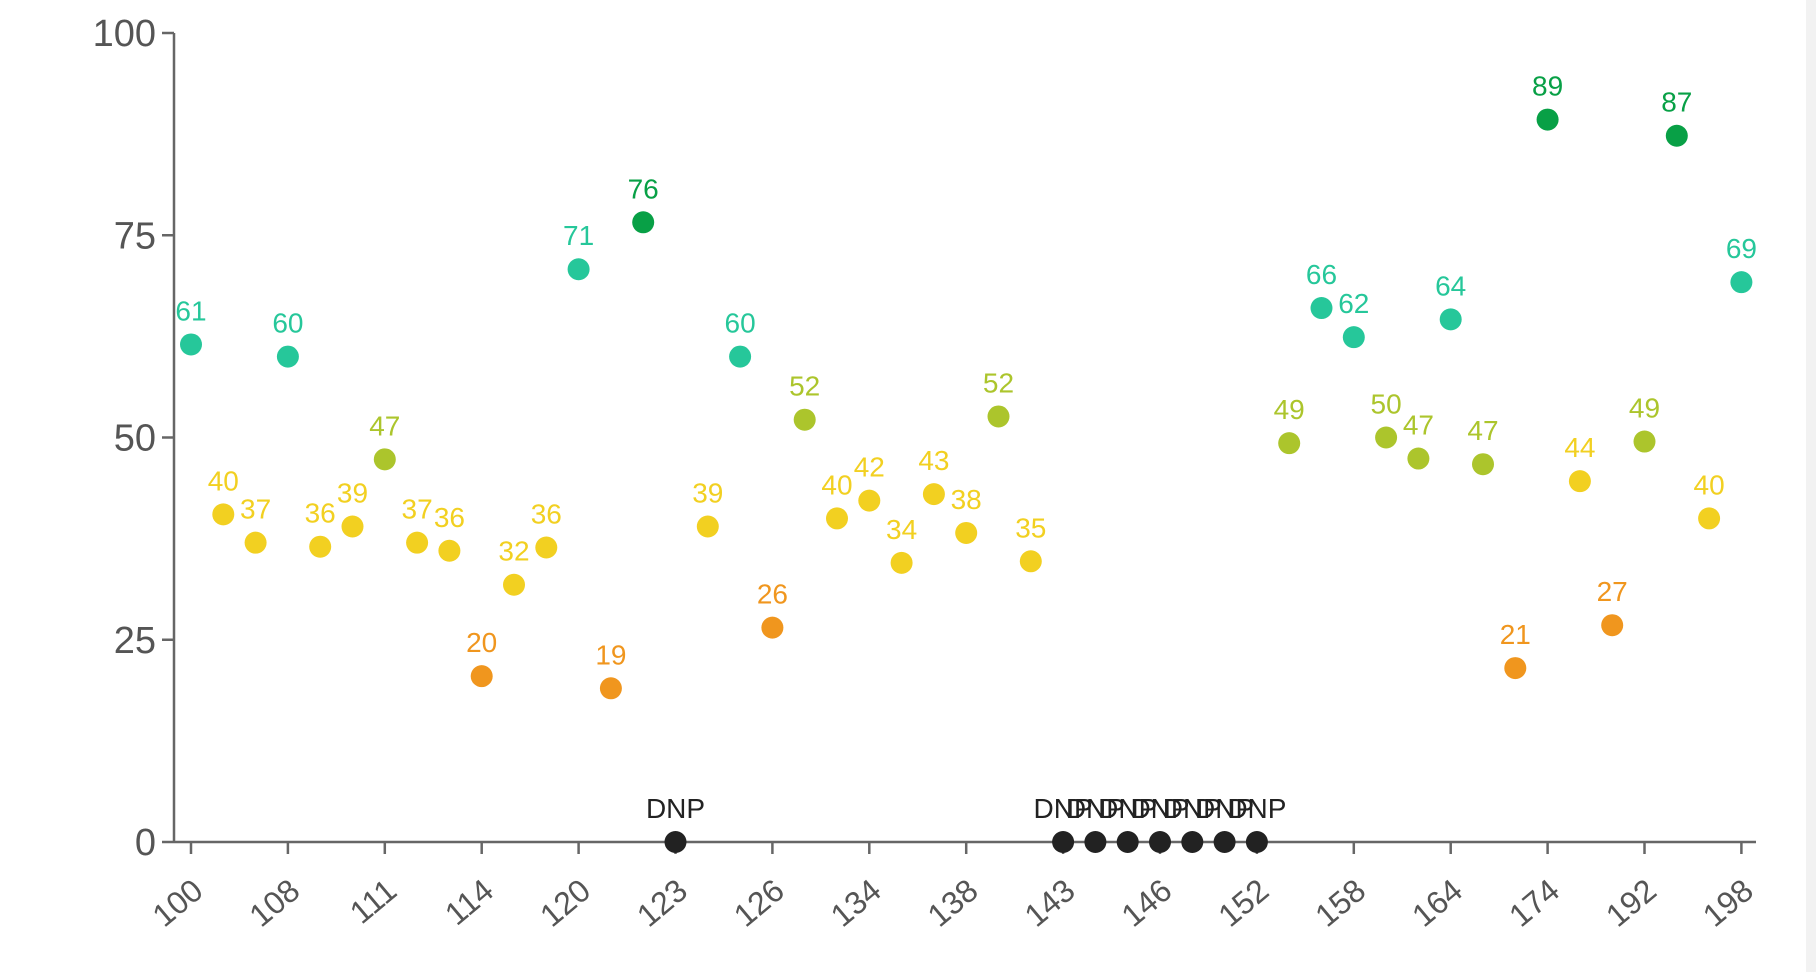 The width and height of the screenshot is (1816, 972). I want to click on data-label: 27, so click(1612, 591).